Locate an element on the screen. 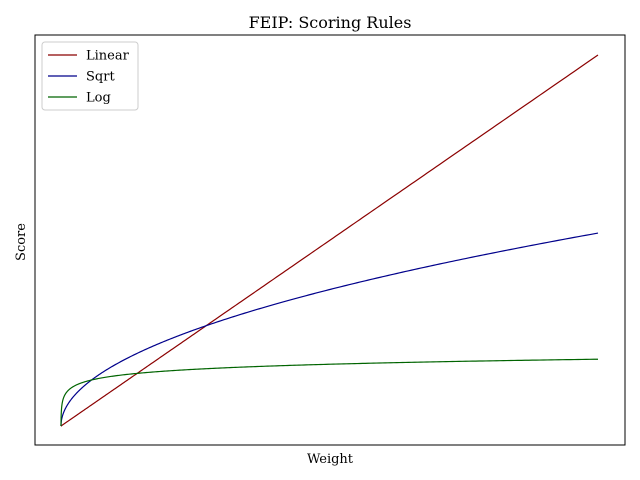 This screenshot has height=480, width=640. legend-box is located at coordinates (90, 76).